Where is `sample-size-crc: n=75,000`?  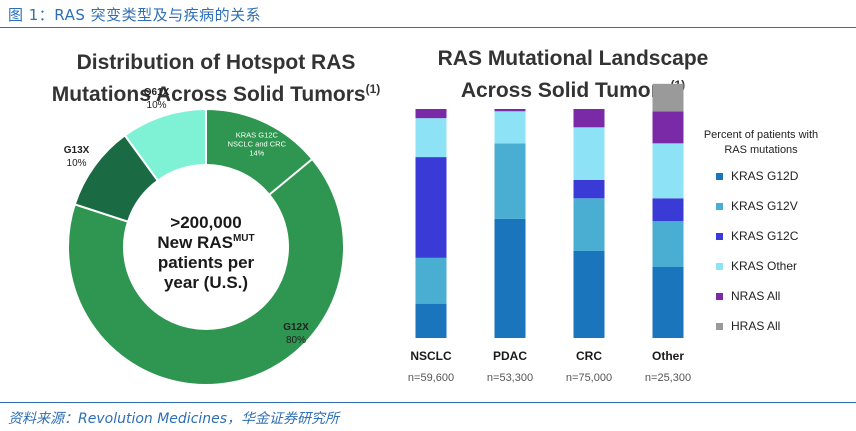 sample-size-crc: n=75,000 is located at coordinates (589, 378).